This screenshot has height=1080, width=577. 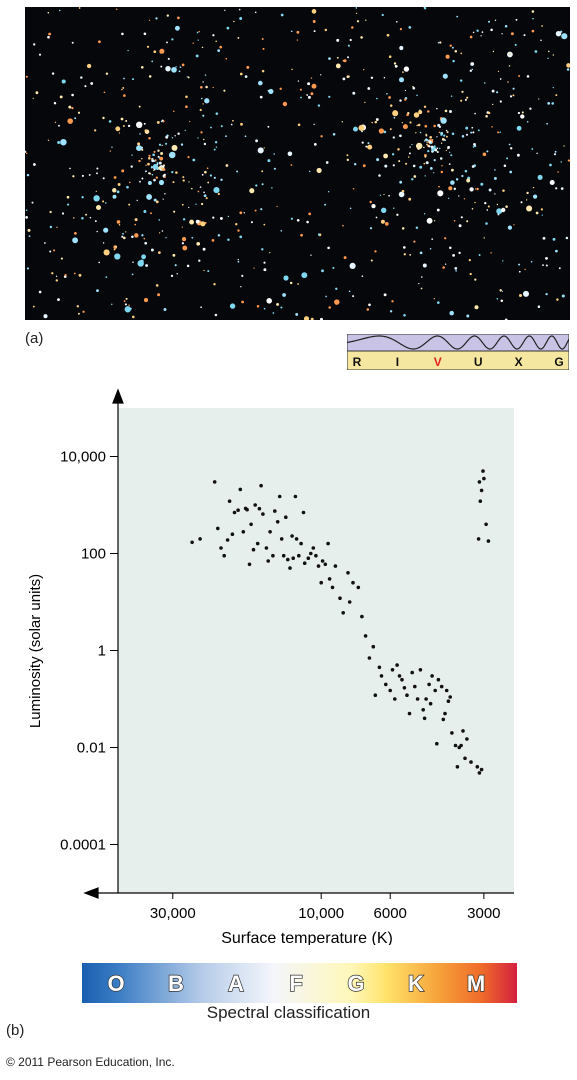 I want to click on copyright-text: © 2011 Pearson Education, Inc., so click(x=90, y=1062).